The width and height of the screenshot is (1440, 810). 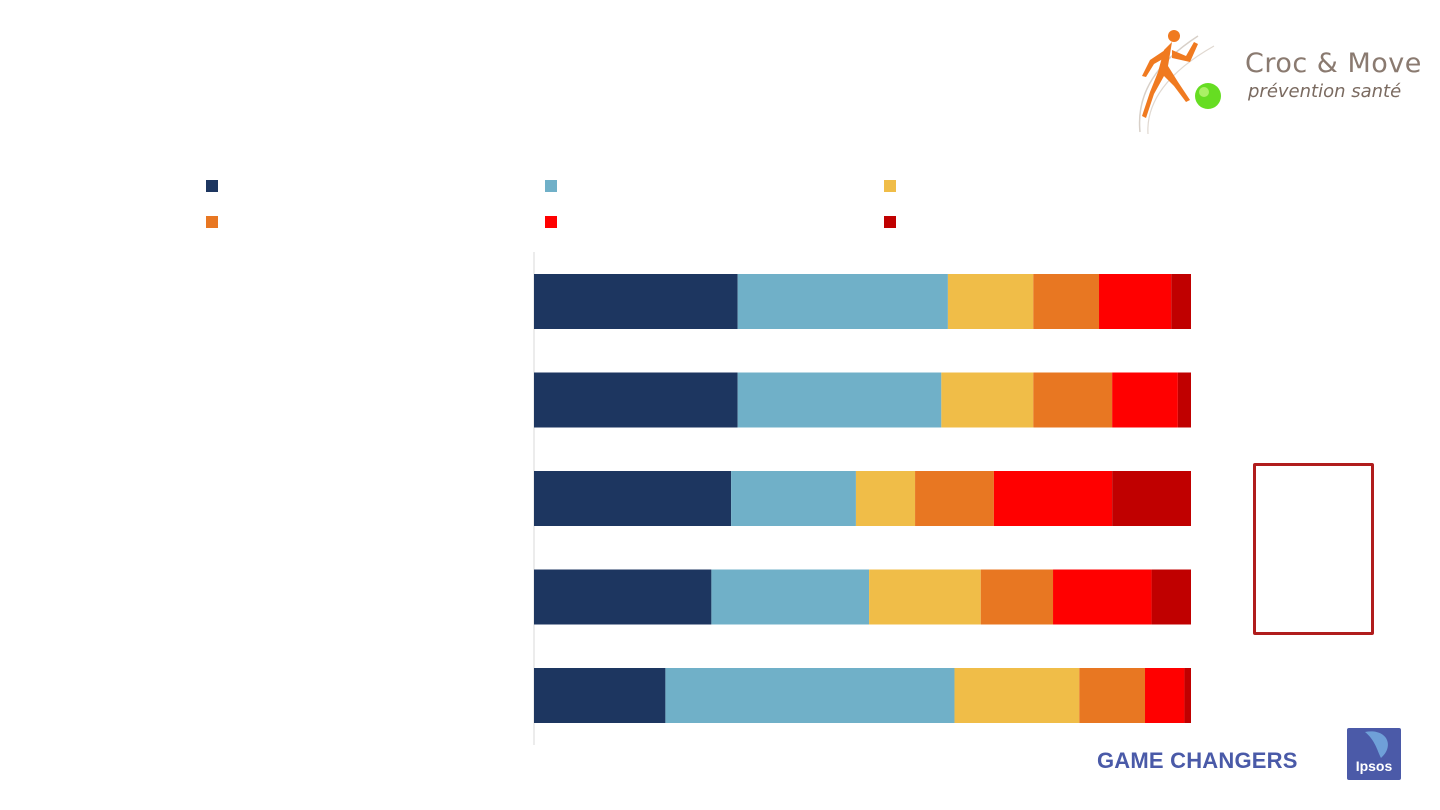 What do you see at coordinates (1017, 695) in the screenshot?
I see `bar-segment-row5-series3` at bounding box center [1017, 695].